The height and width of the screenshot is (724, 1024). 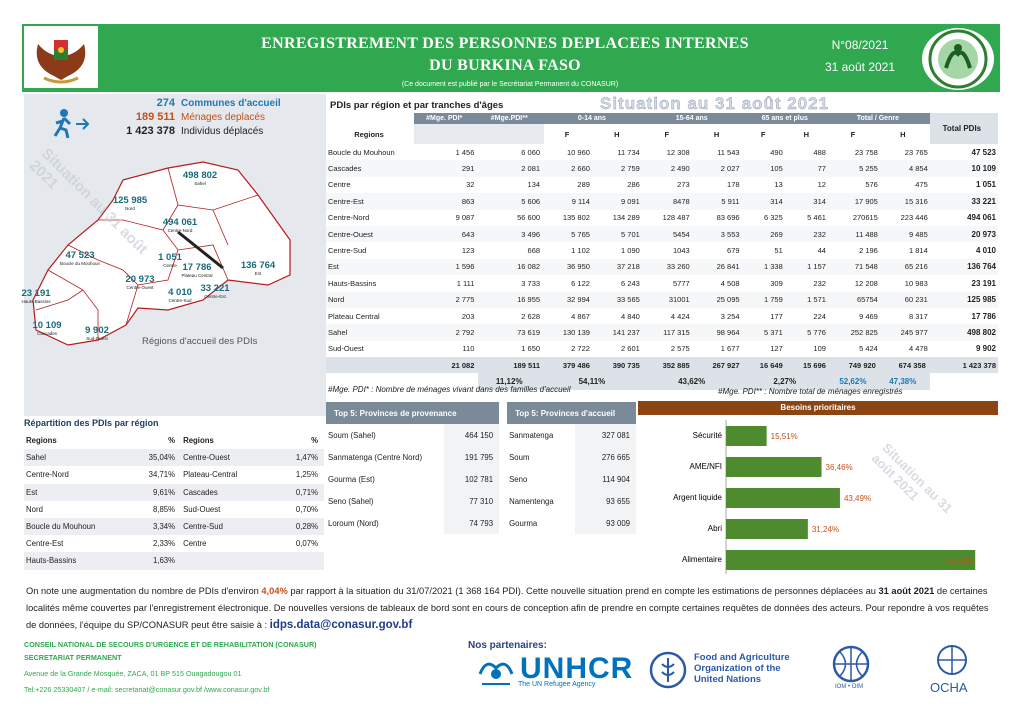 I want to click on table-cell: 110, so click(x=468, y=349).